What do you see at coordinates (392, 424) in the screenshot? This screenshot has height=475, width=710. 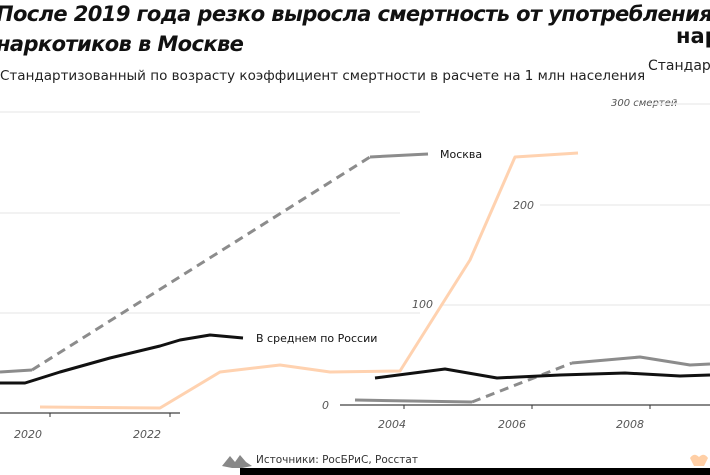 I see `x-tick-2004: 2004` at bounding box center [392, 424].